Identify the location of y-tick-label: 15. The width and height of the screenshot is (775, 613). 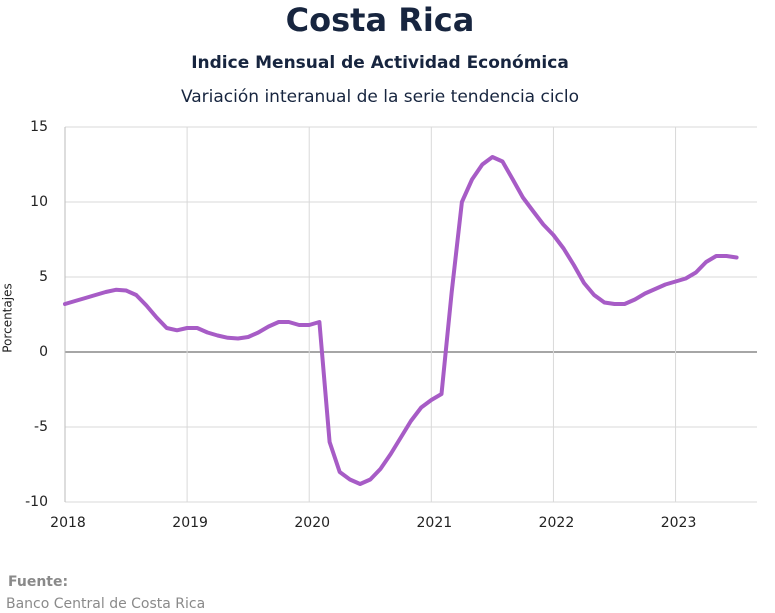
(39, 127).